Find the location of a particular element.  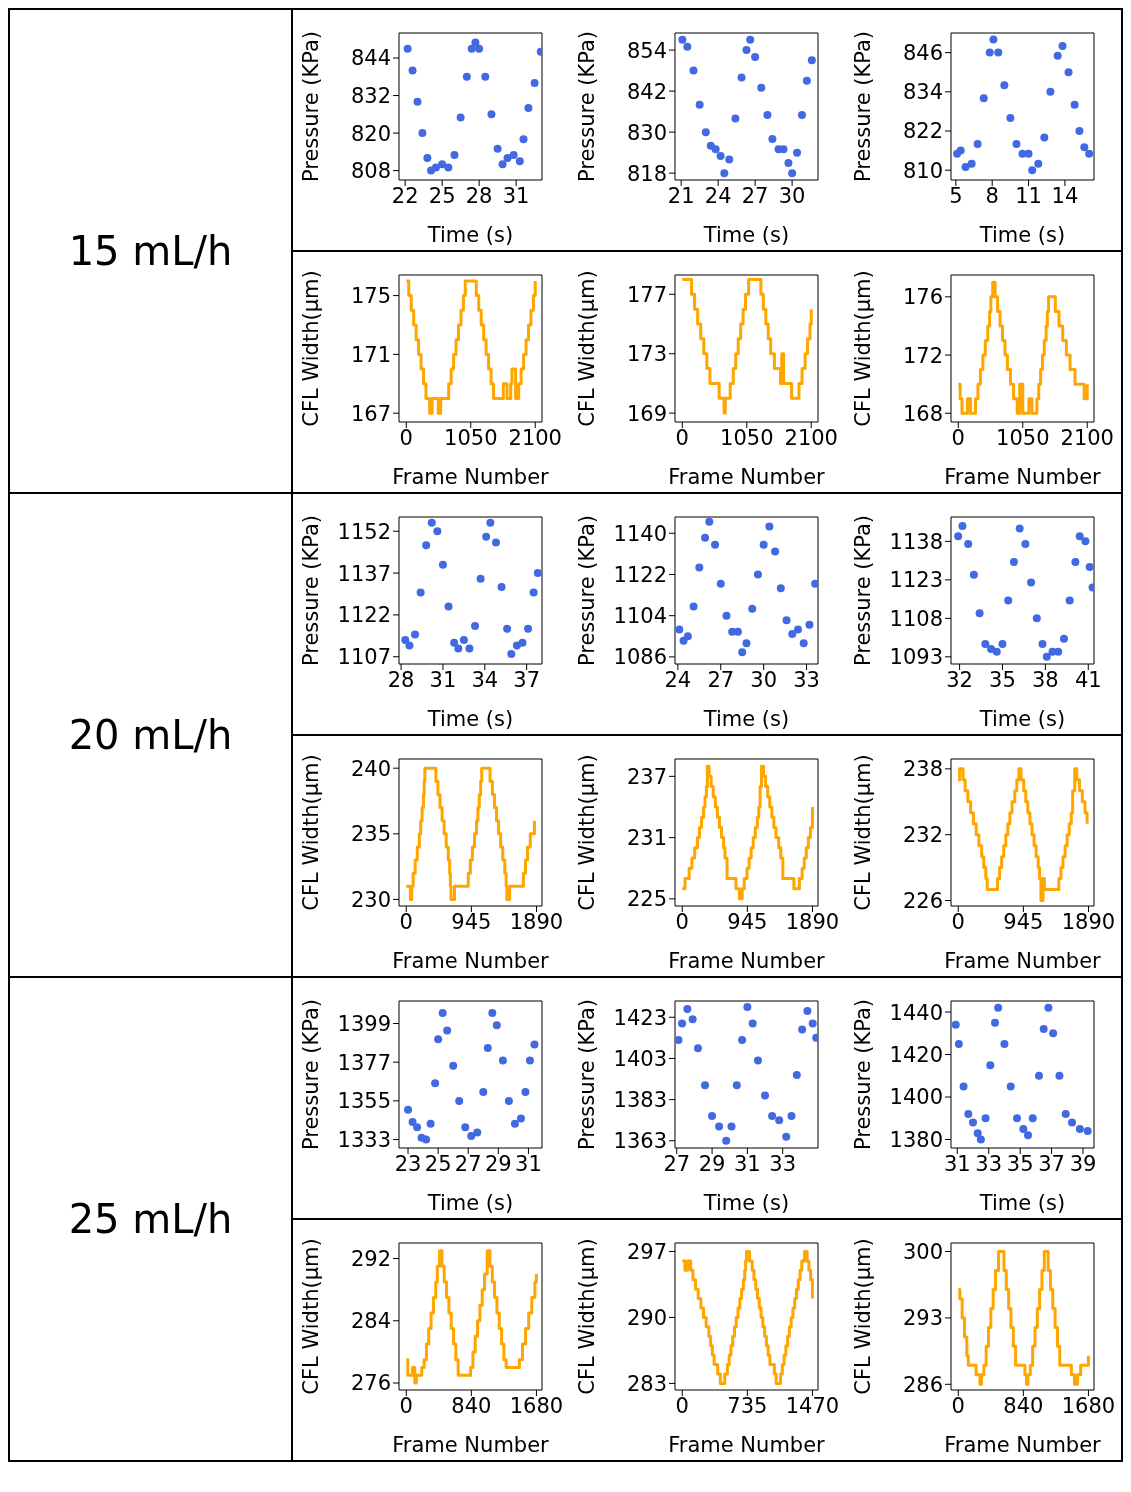

y-tick-label: 167 is located at coordinates (370, 413).